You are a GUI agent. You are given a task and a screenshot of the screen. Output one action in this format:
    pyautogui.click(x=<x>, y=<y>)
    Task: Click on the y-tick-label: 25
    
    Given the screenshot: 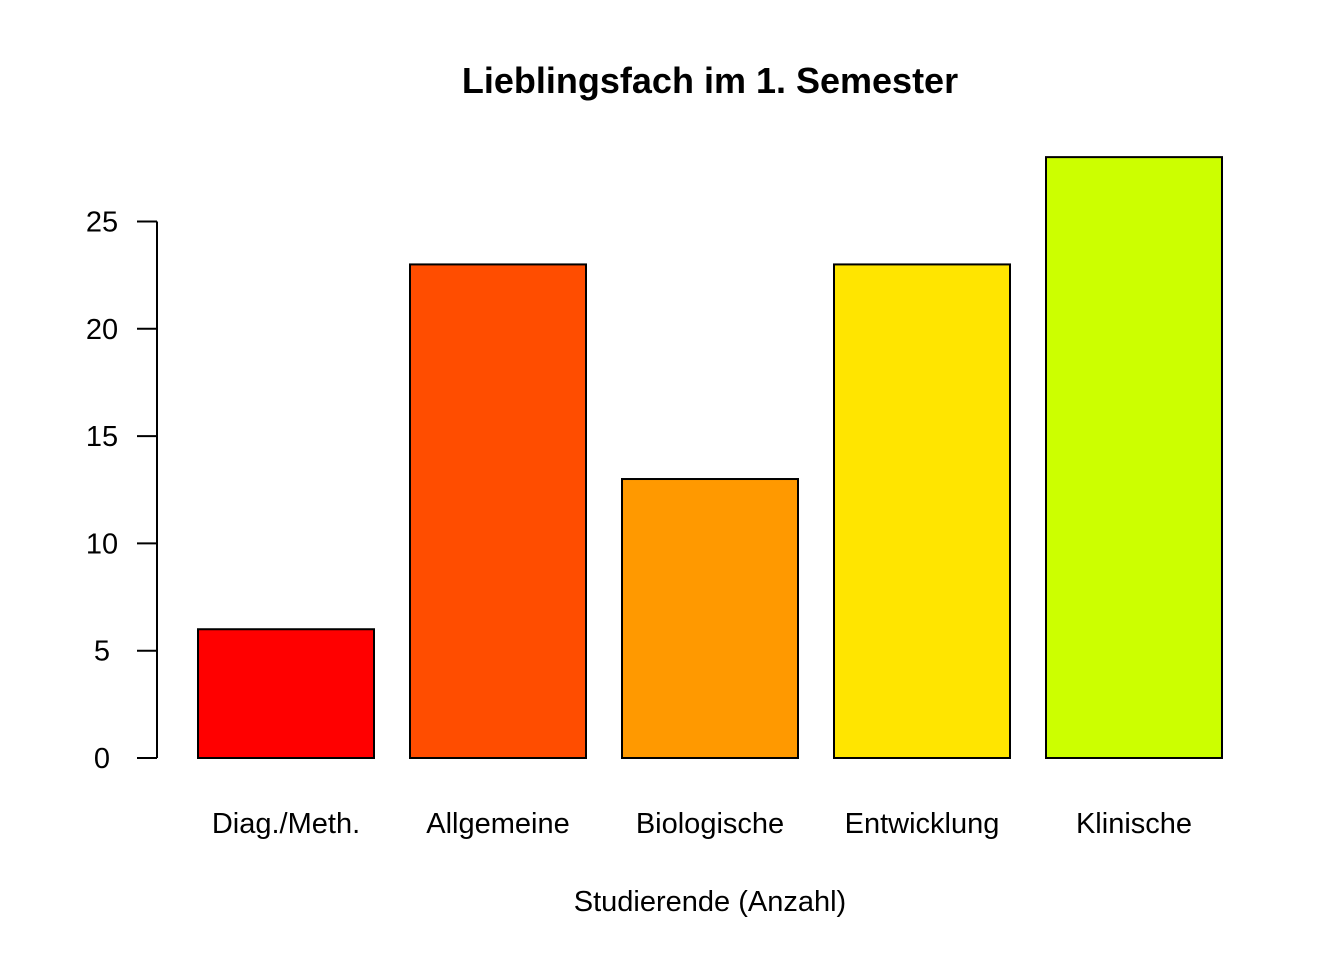 What is the action you would take?
    pyautogui.click(x=102, y=223)
    